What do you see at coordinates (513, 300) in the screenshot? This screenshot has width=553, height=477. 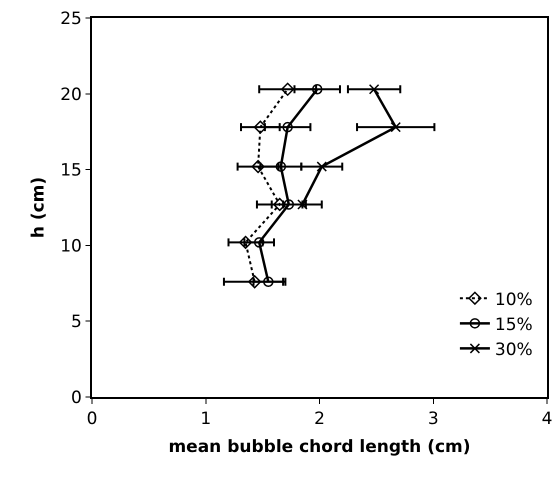 I see `legend-label: 10%` at bounding box center [513, 300].